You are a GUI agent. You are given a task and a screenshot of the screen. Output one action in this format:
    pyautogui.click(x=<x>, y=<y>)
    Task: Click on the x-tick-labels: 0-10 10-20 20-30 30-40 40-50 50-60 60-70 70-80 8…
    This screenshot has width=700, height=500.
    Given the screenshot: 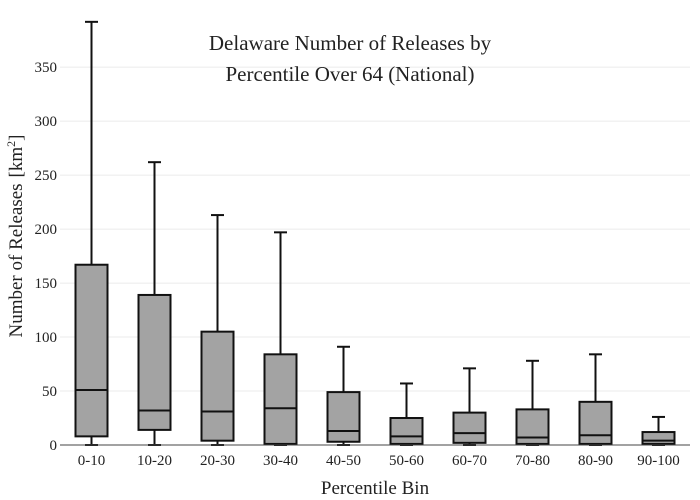 What is the action you would take?
    pyautogui.click(x=379, y=461)
    